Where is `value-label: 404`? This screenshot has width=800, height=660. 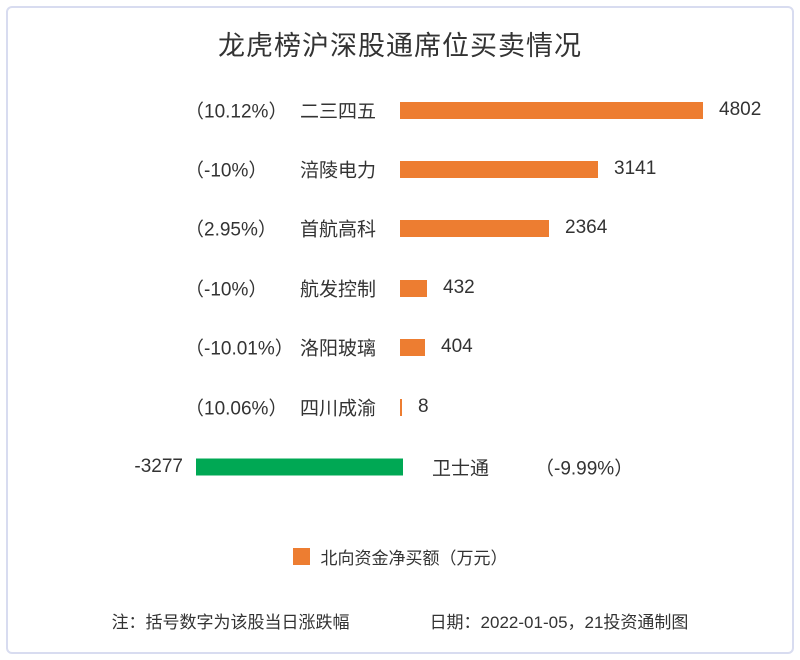 value-label: 404 is located at coordinates (457, 346).